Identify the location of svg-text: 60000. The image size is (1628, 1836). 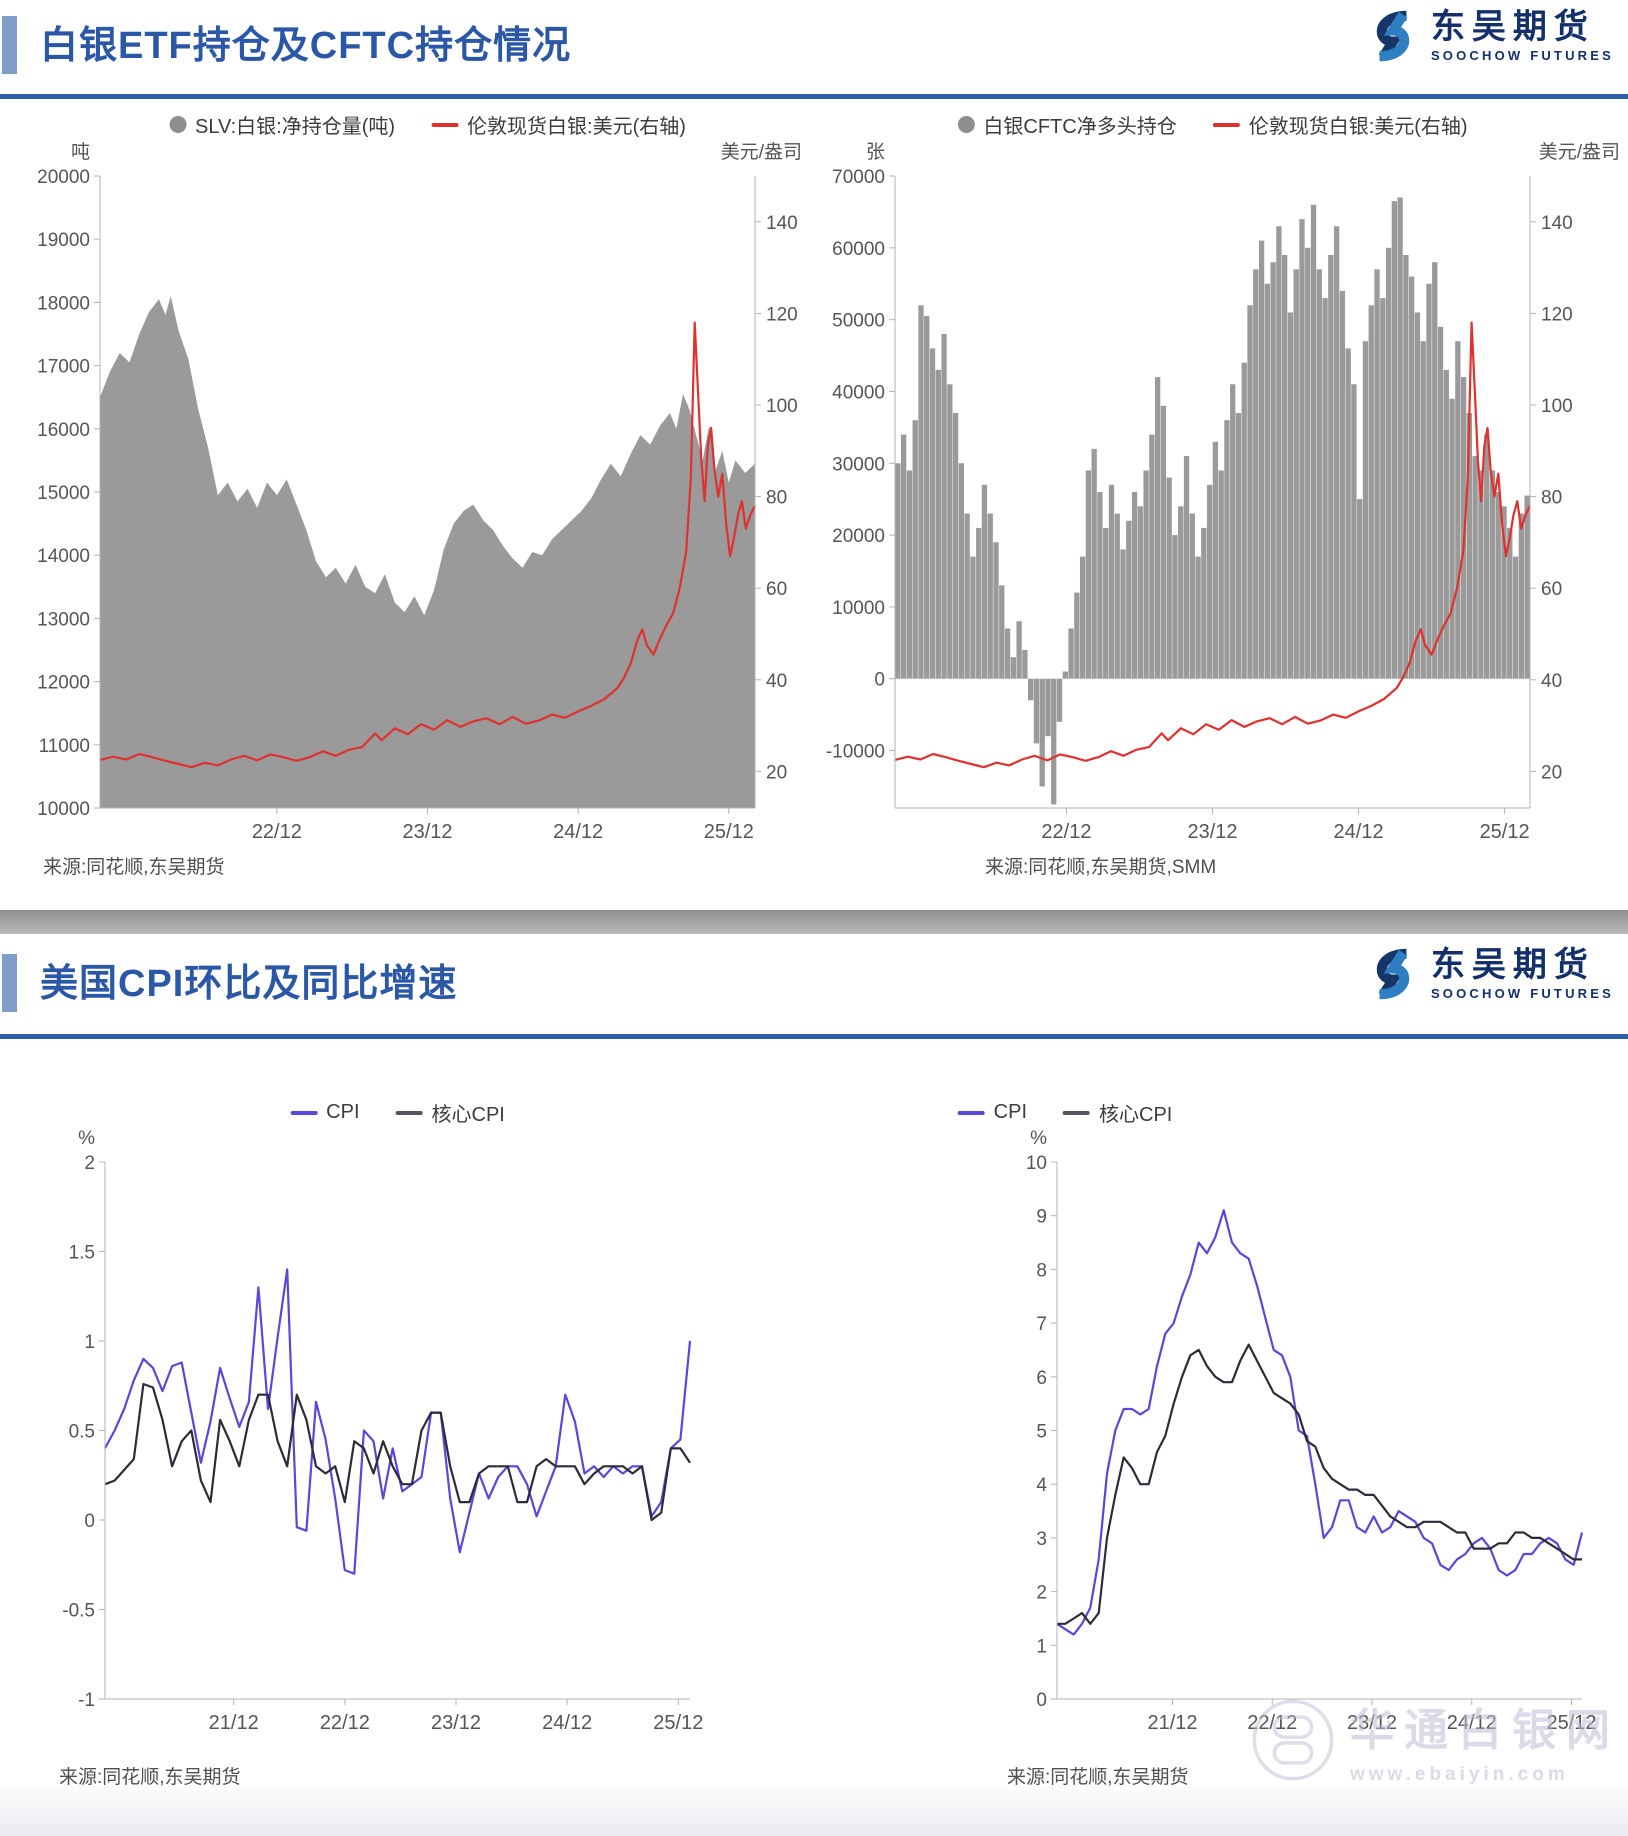
(858, 249).